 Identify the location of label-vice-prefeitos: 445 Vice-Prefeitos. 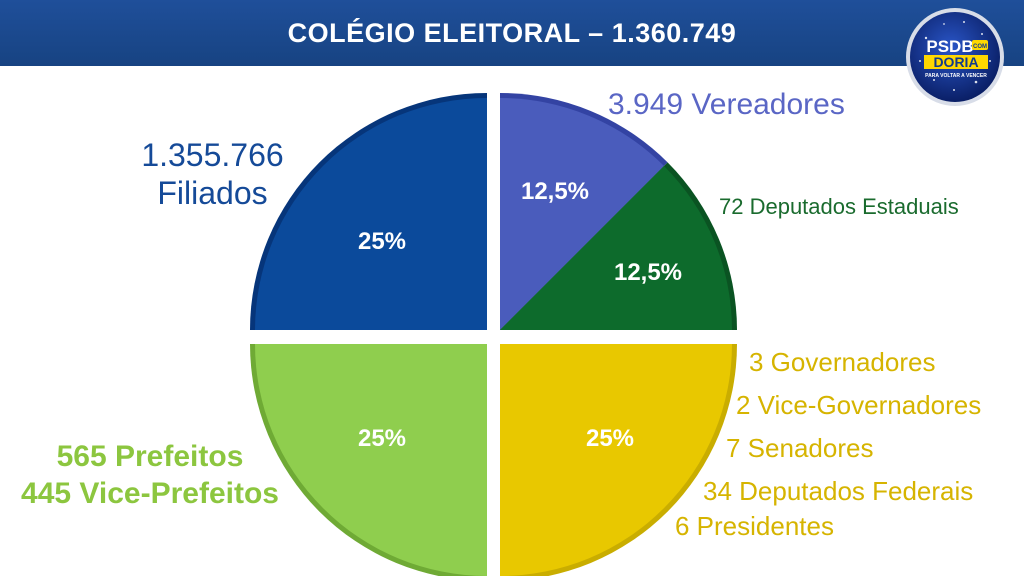
(150, 493).